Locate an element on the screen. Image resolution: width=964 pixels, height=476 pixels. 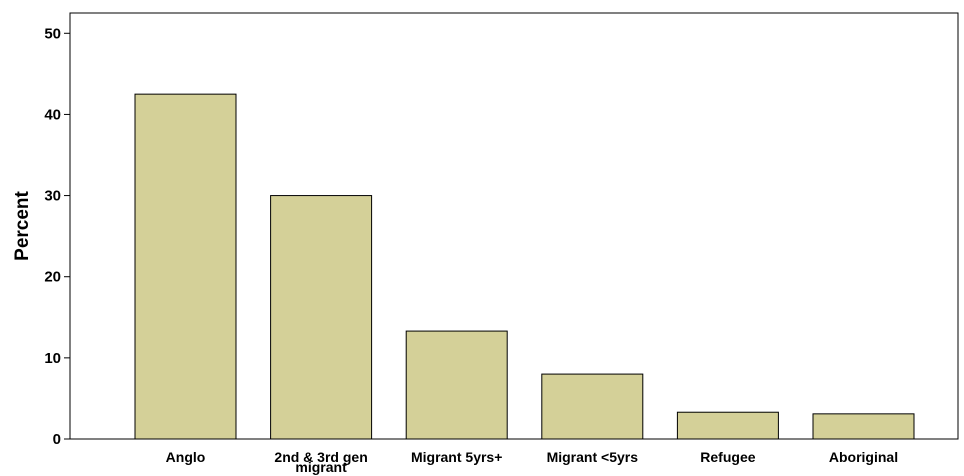
x-tick-label: Refugee is located at coordinates (727, 457).